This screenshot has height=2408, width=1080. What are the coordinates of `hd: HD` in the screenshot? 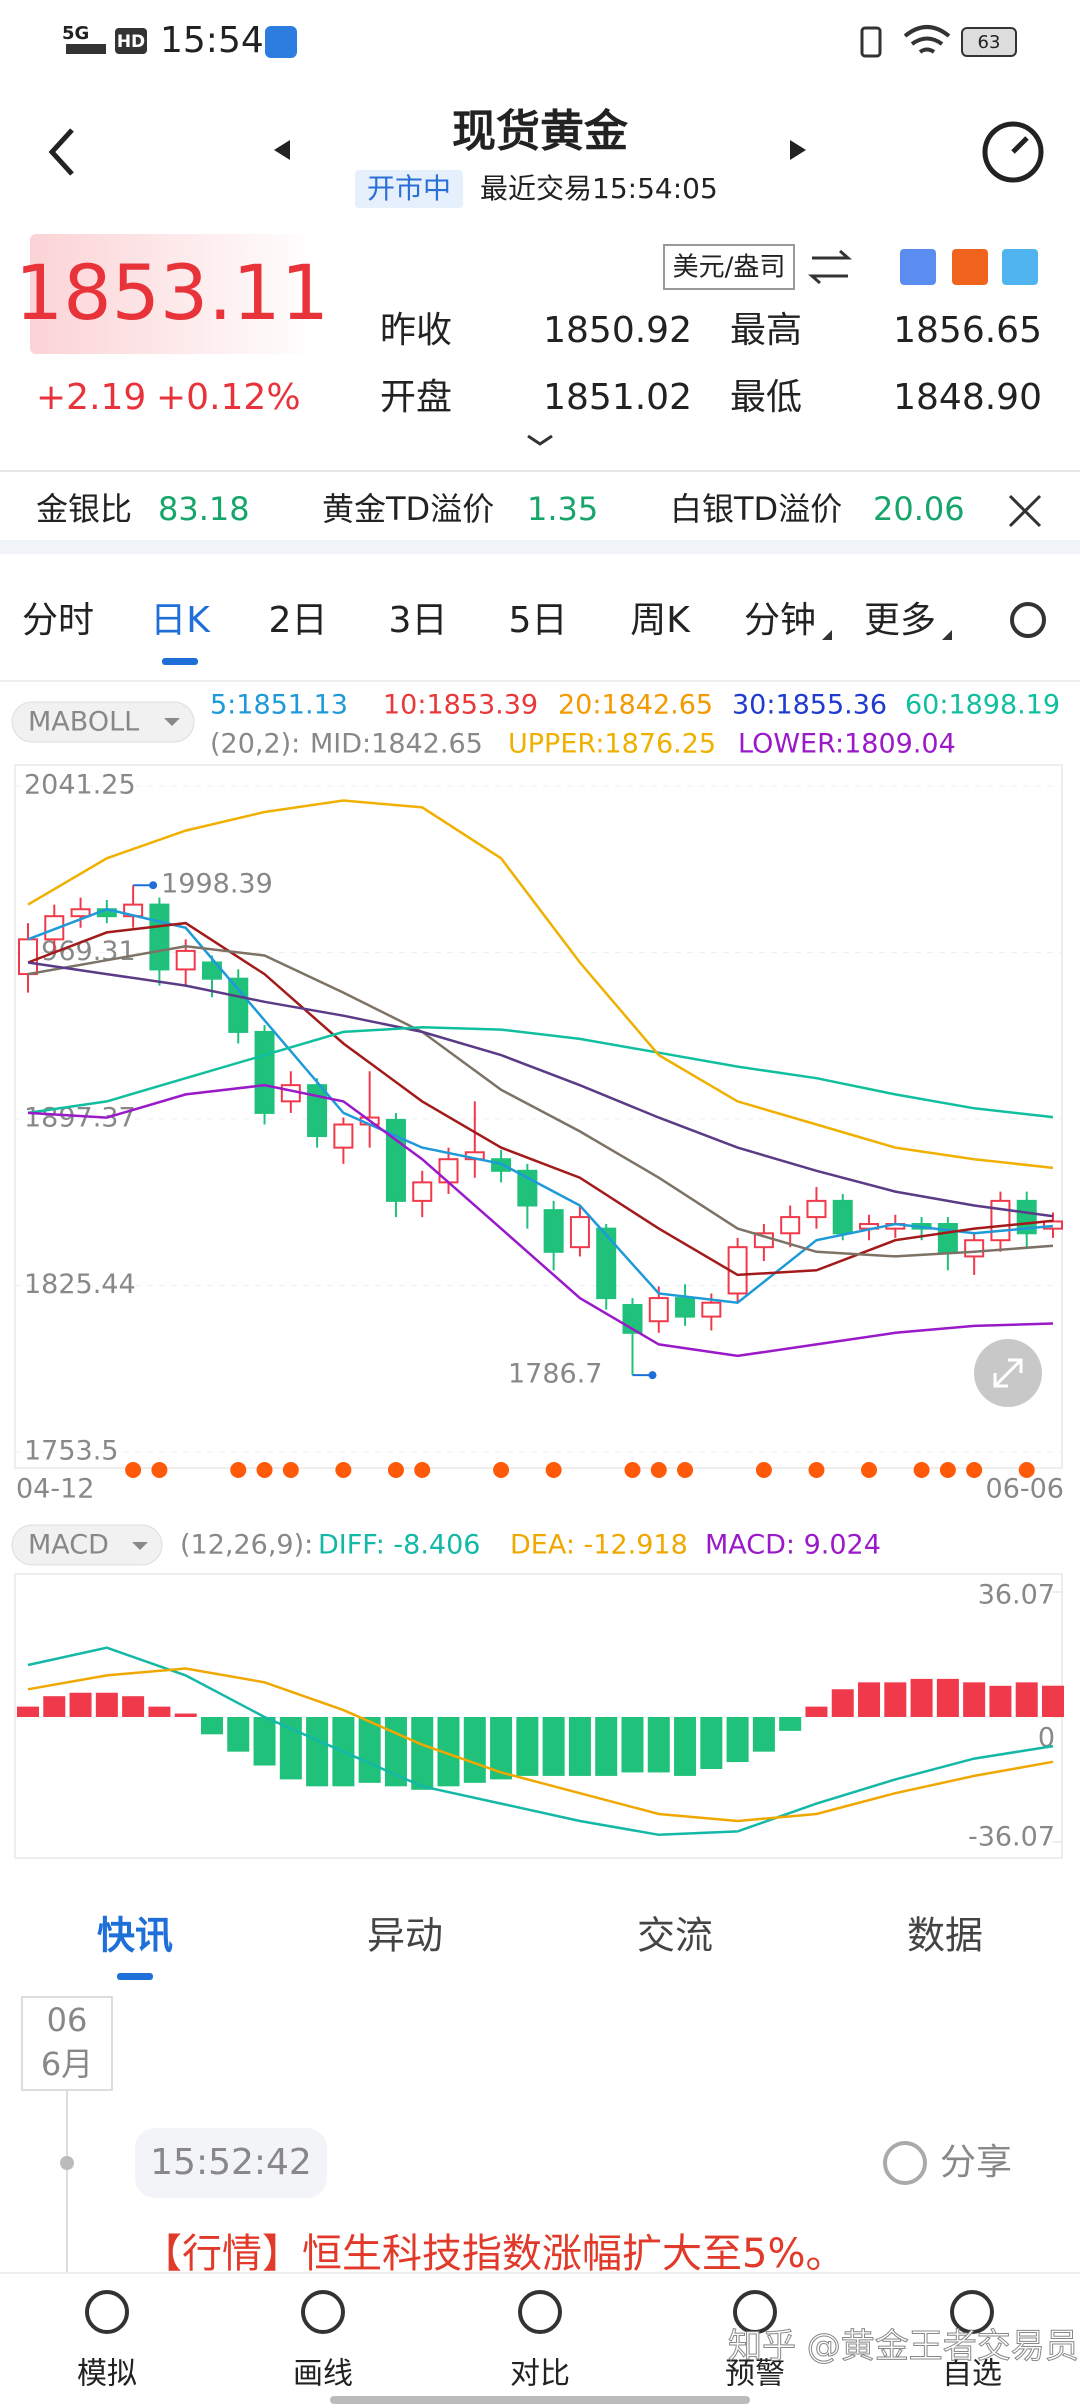 It's located at (131, 42).